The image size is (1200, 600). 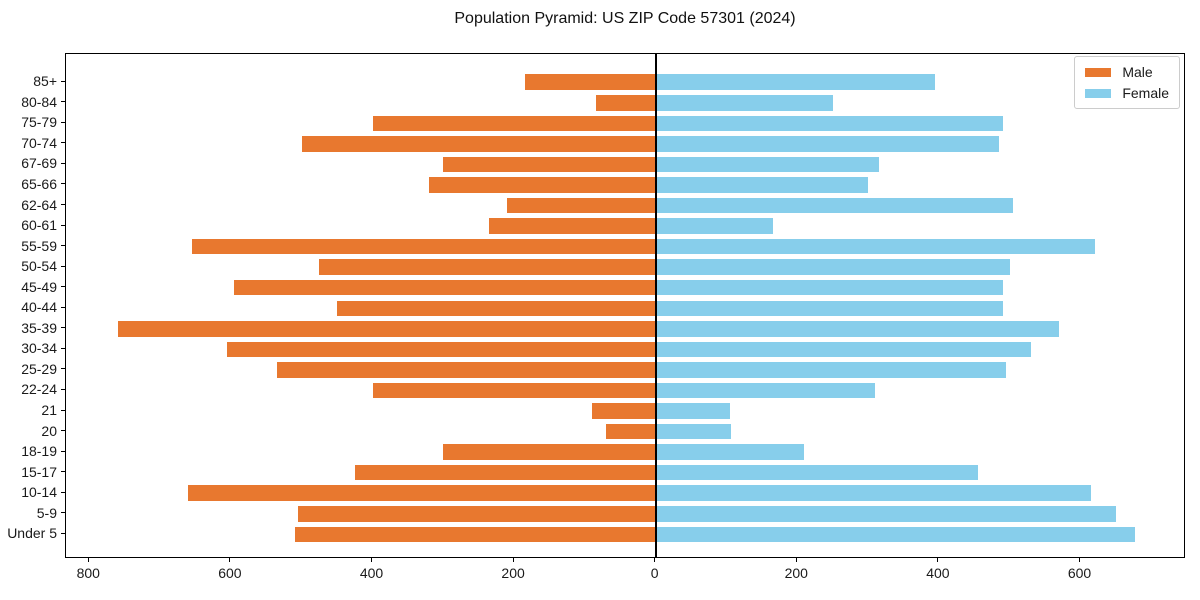 What do you see at coordinates (795, 82) in the screenshot?
I see `female-bar-85+` at bounding box center [795, 82].